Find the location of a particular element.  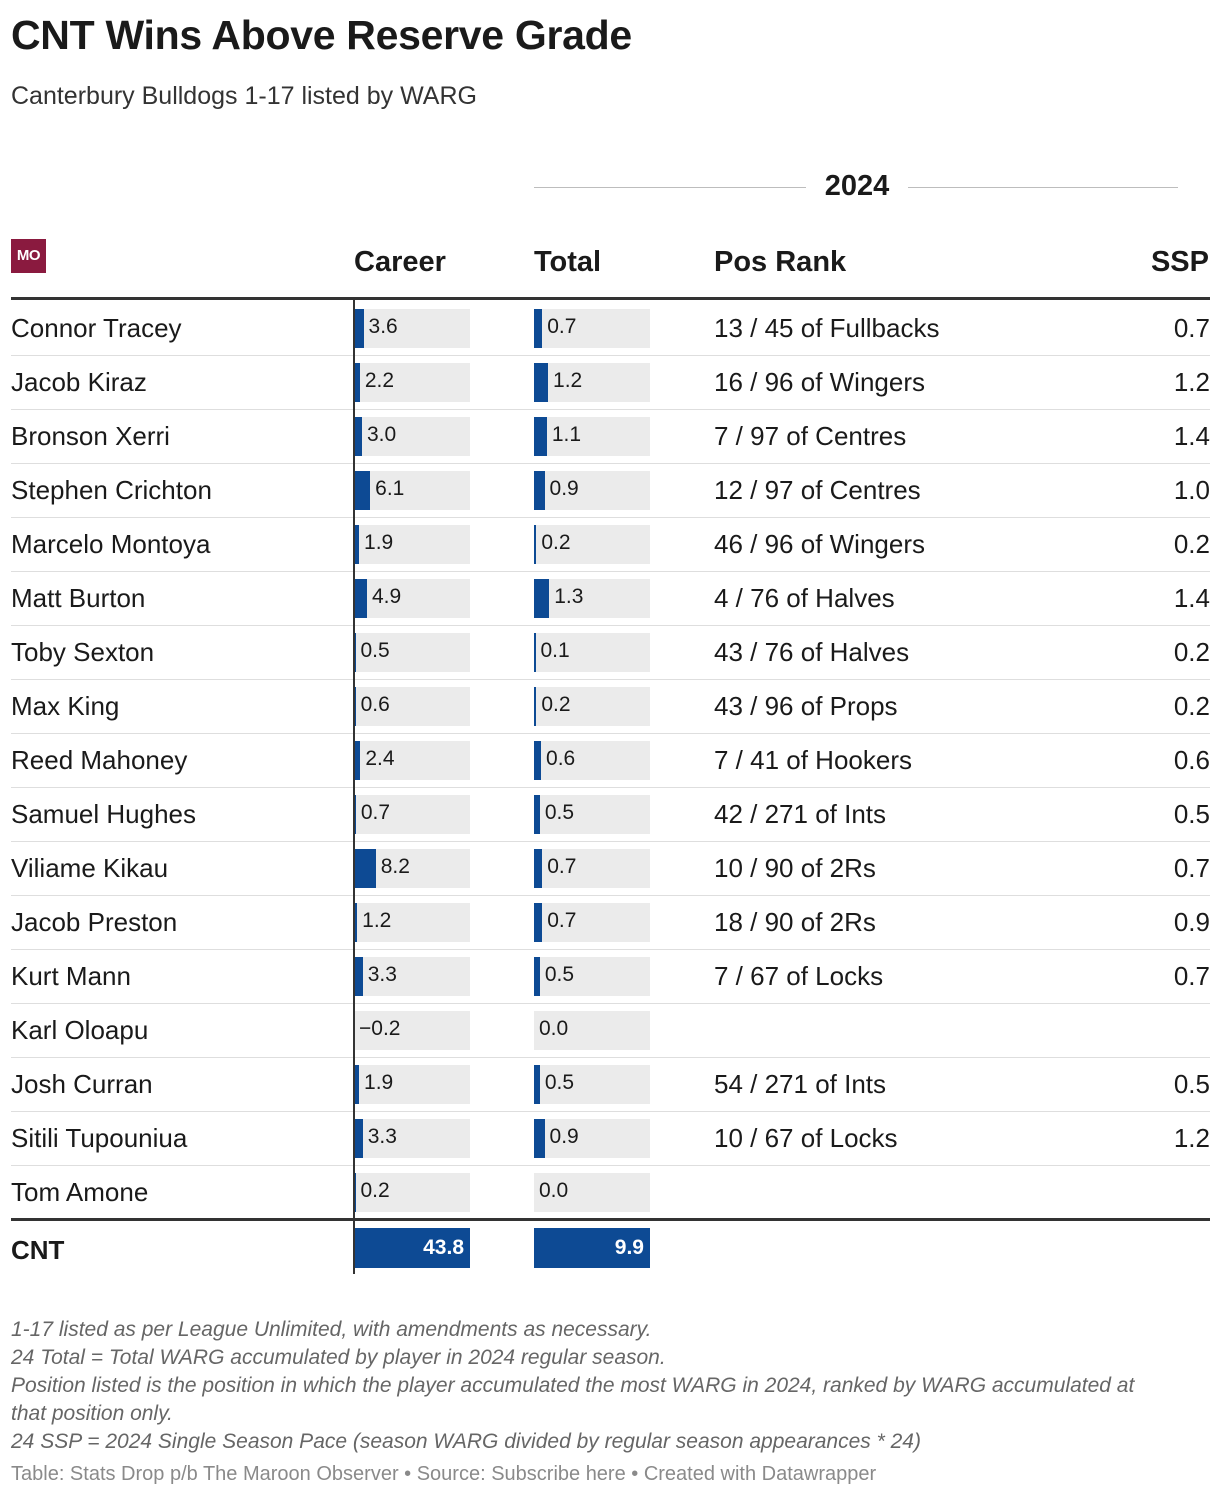

player-name: Tom Amone is located at coordinates (80, 1192).